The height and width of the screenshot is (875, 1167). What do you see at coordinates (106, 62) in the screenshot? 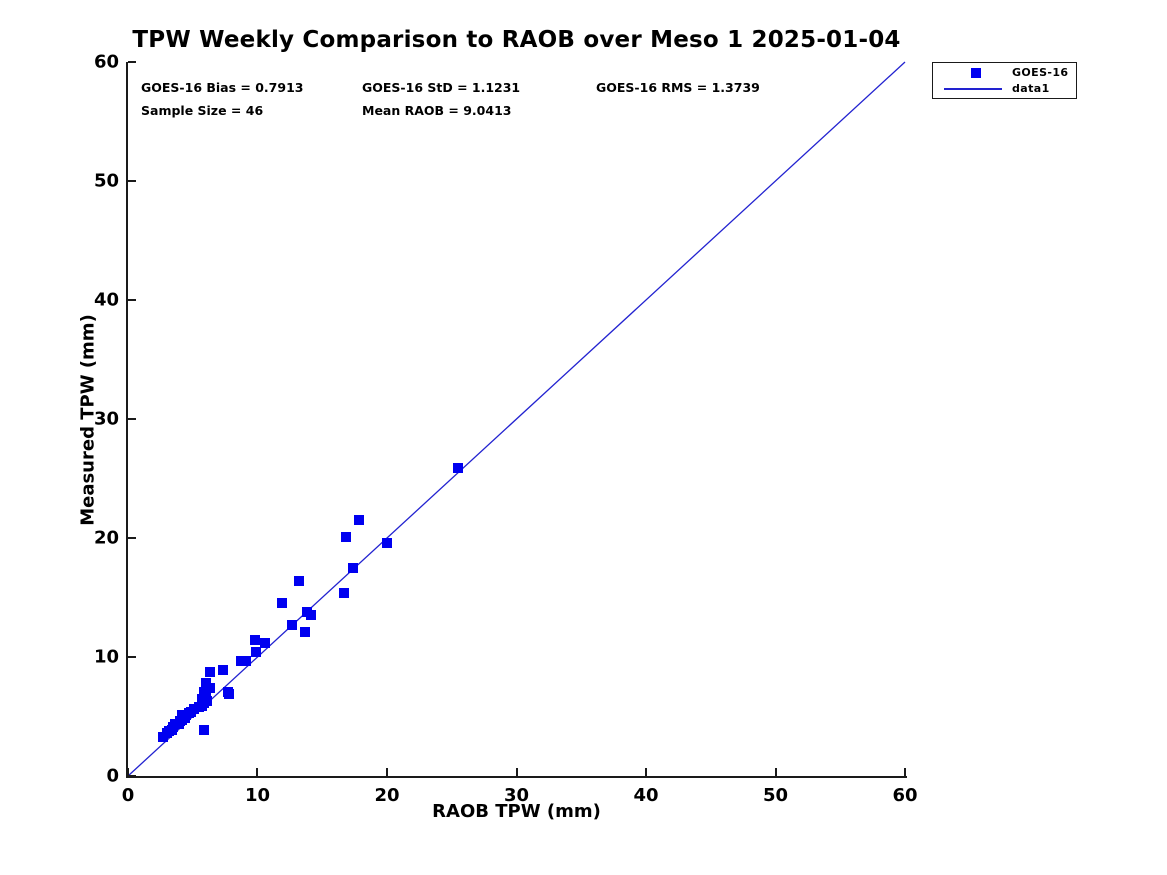
I see `y-tick-label: 60` at bounding box center [106, 62].